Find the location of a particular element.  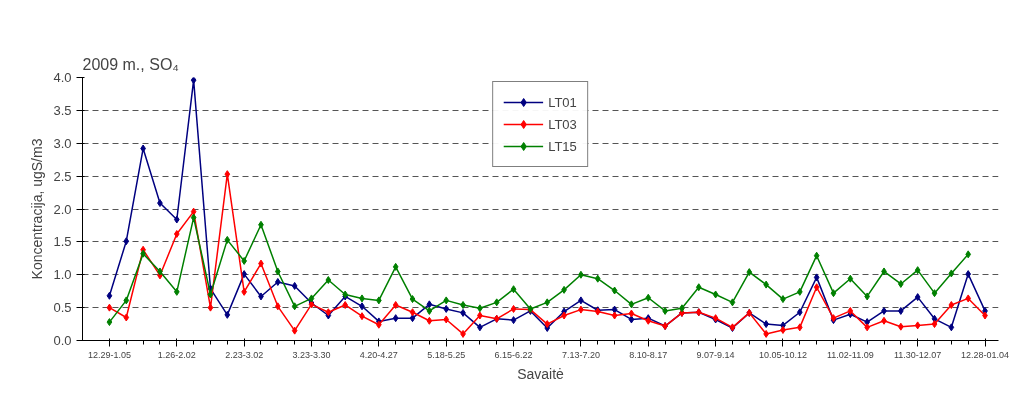

x-tick-label: 10.05-10.12 is located at coordinates (782, 354).